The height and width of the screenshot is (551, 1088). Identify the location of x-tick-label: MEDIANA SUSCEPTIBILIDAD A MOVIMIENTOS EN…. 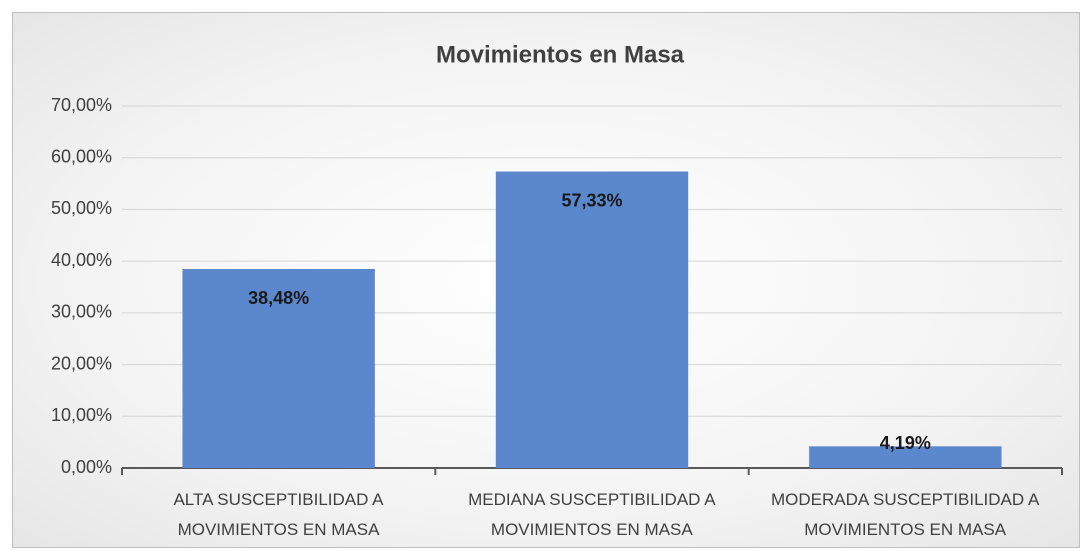
(592, 514).